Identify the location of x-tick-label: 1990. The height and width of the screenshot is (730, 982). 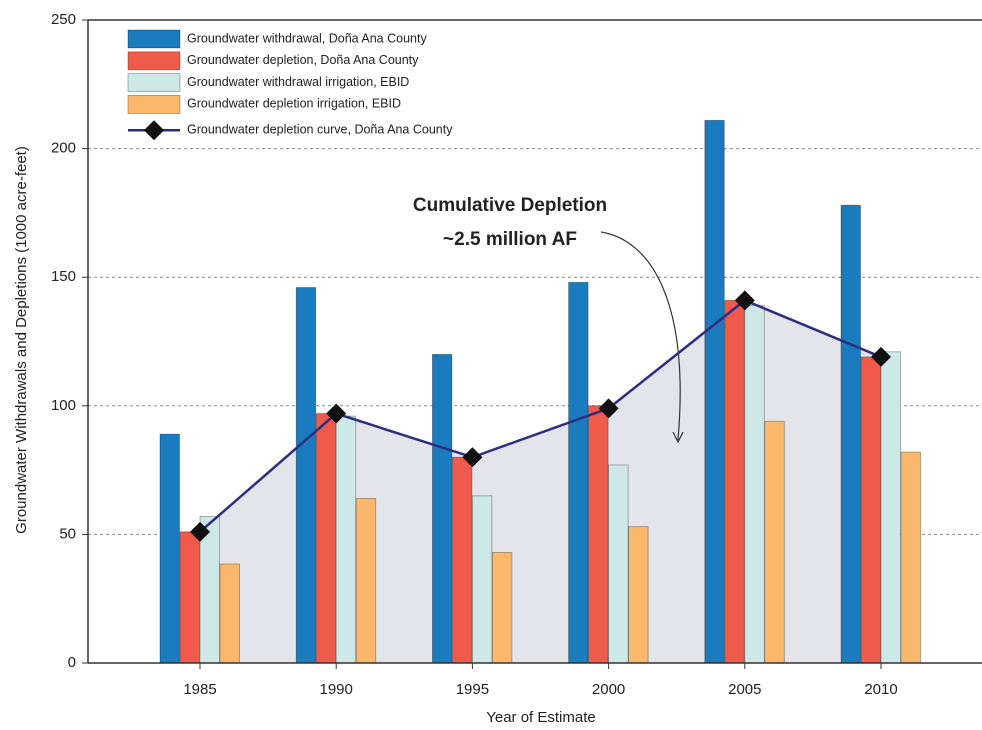
(336, 689).